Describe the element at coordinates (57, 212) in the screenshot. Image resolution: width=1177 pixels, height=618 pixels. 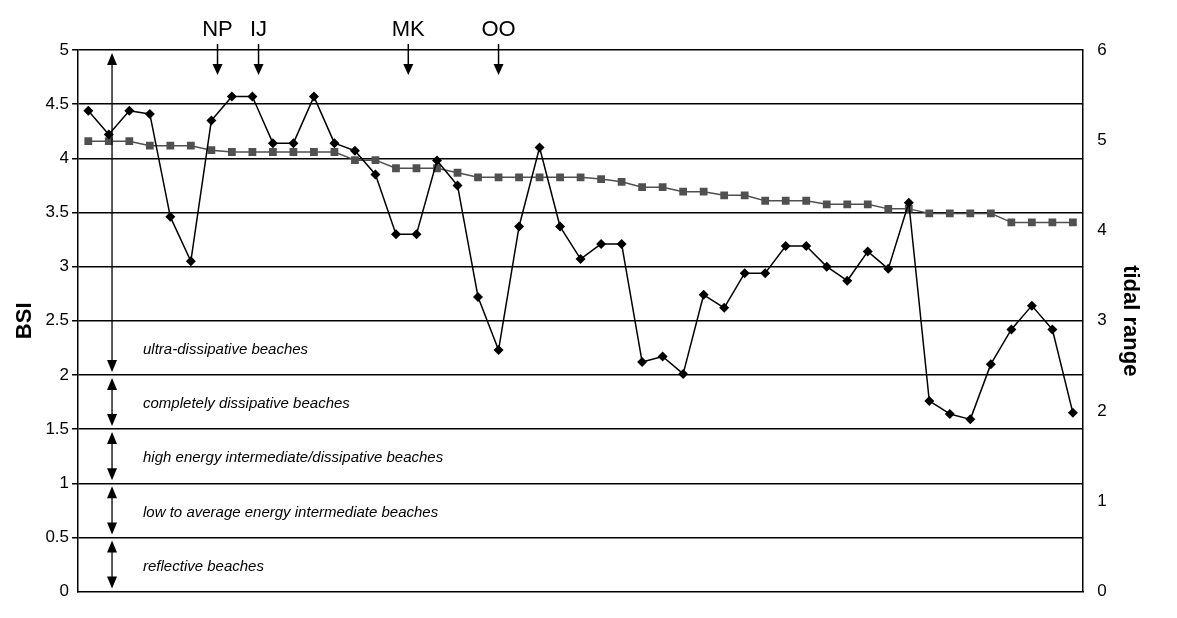
I see `y-tick-label: 3.5` at that location.